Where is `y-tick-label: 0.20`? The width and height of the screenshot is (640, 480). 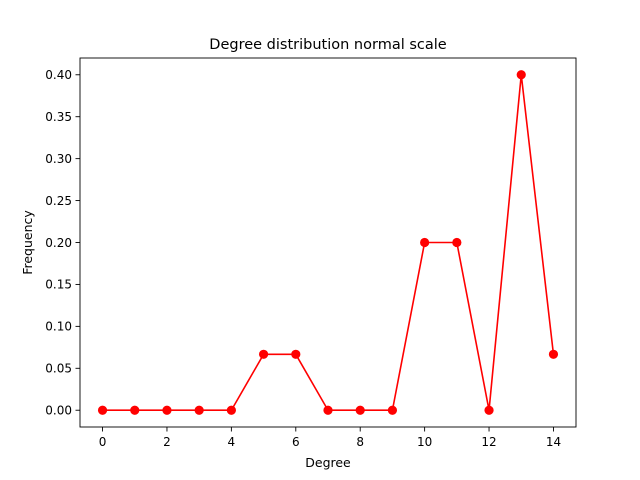
y-tick-label: 0.20 is located at coordinates (58, 243).